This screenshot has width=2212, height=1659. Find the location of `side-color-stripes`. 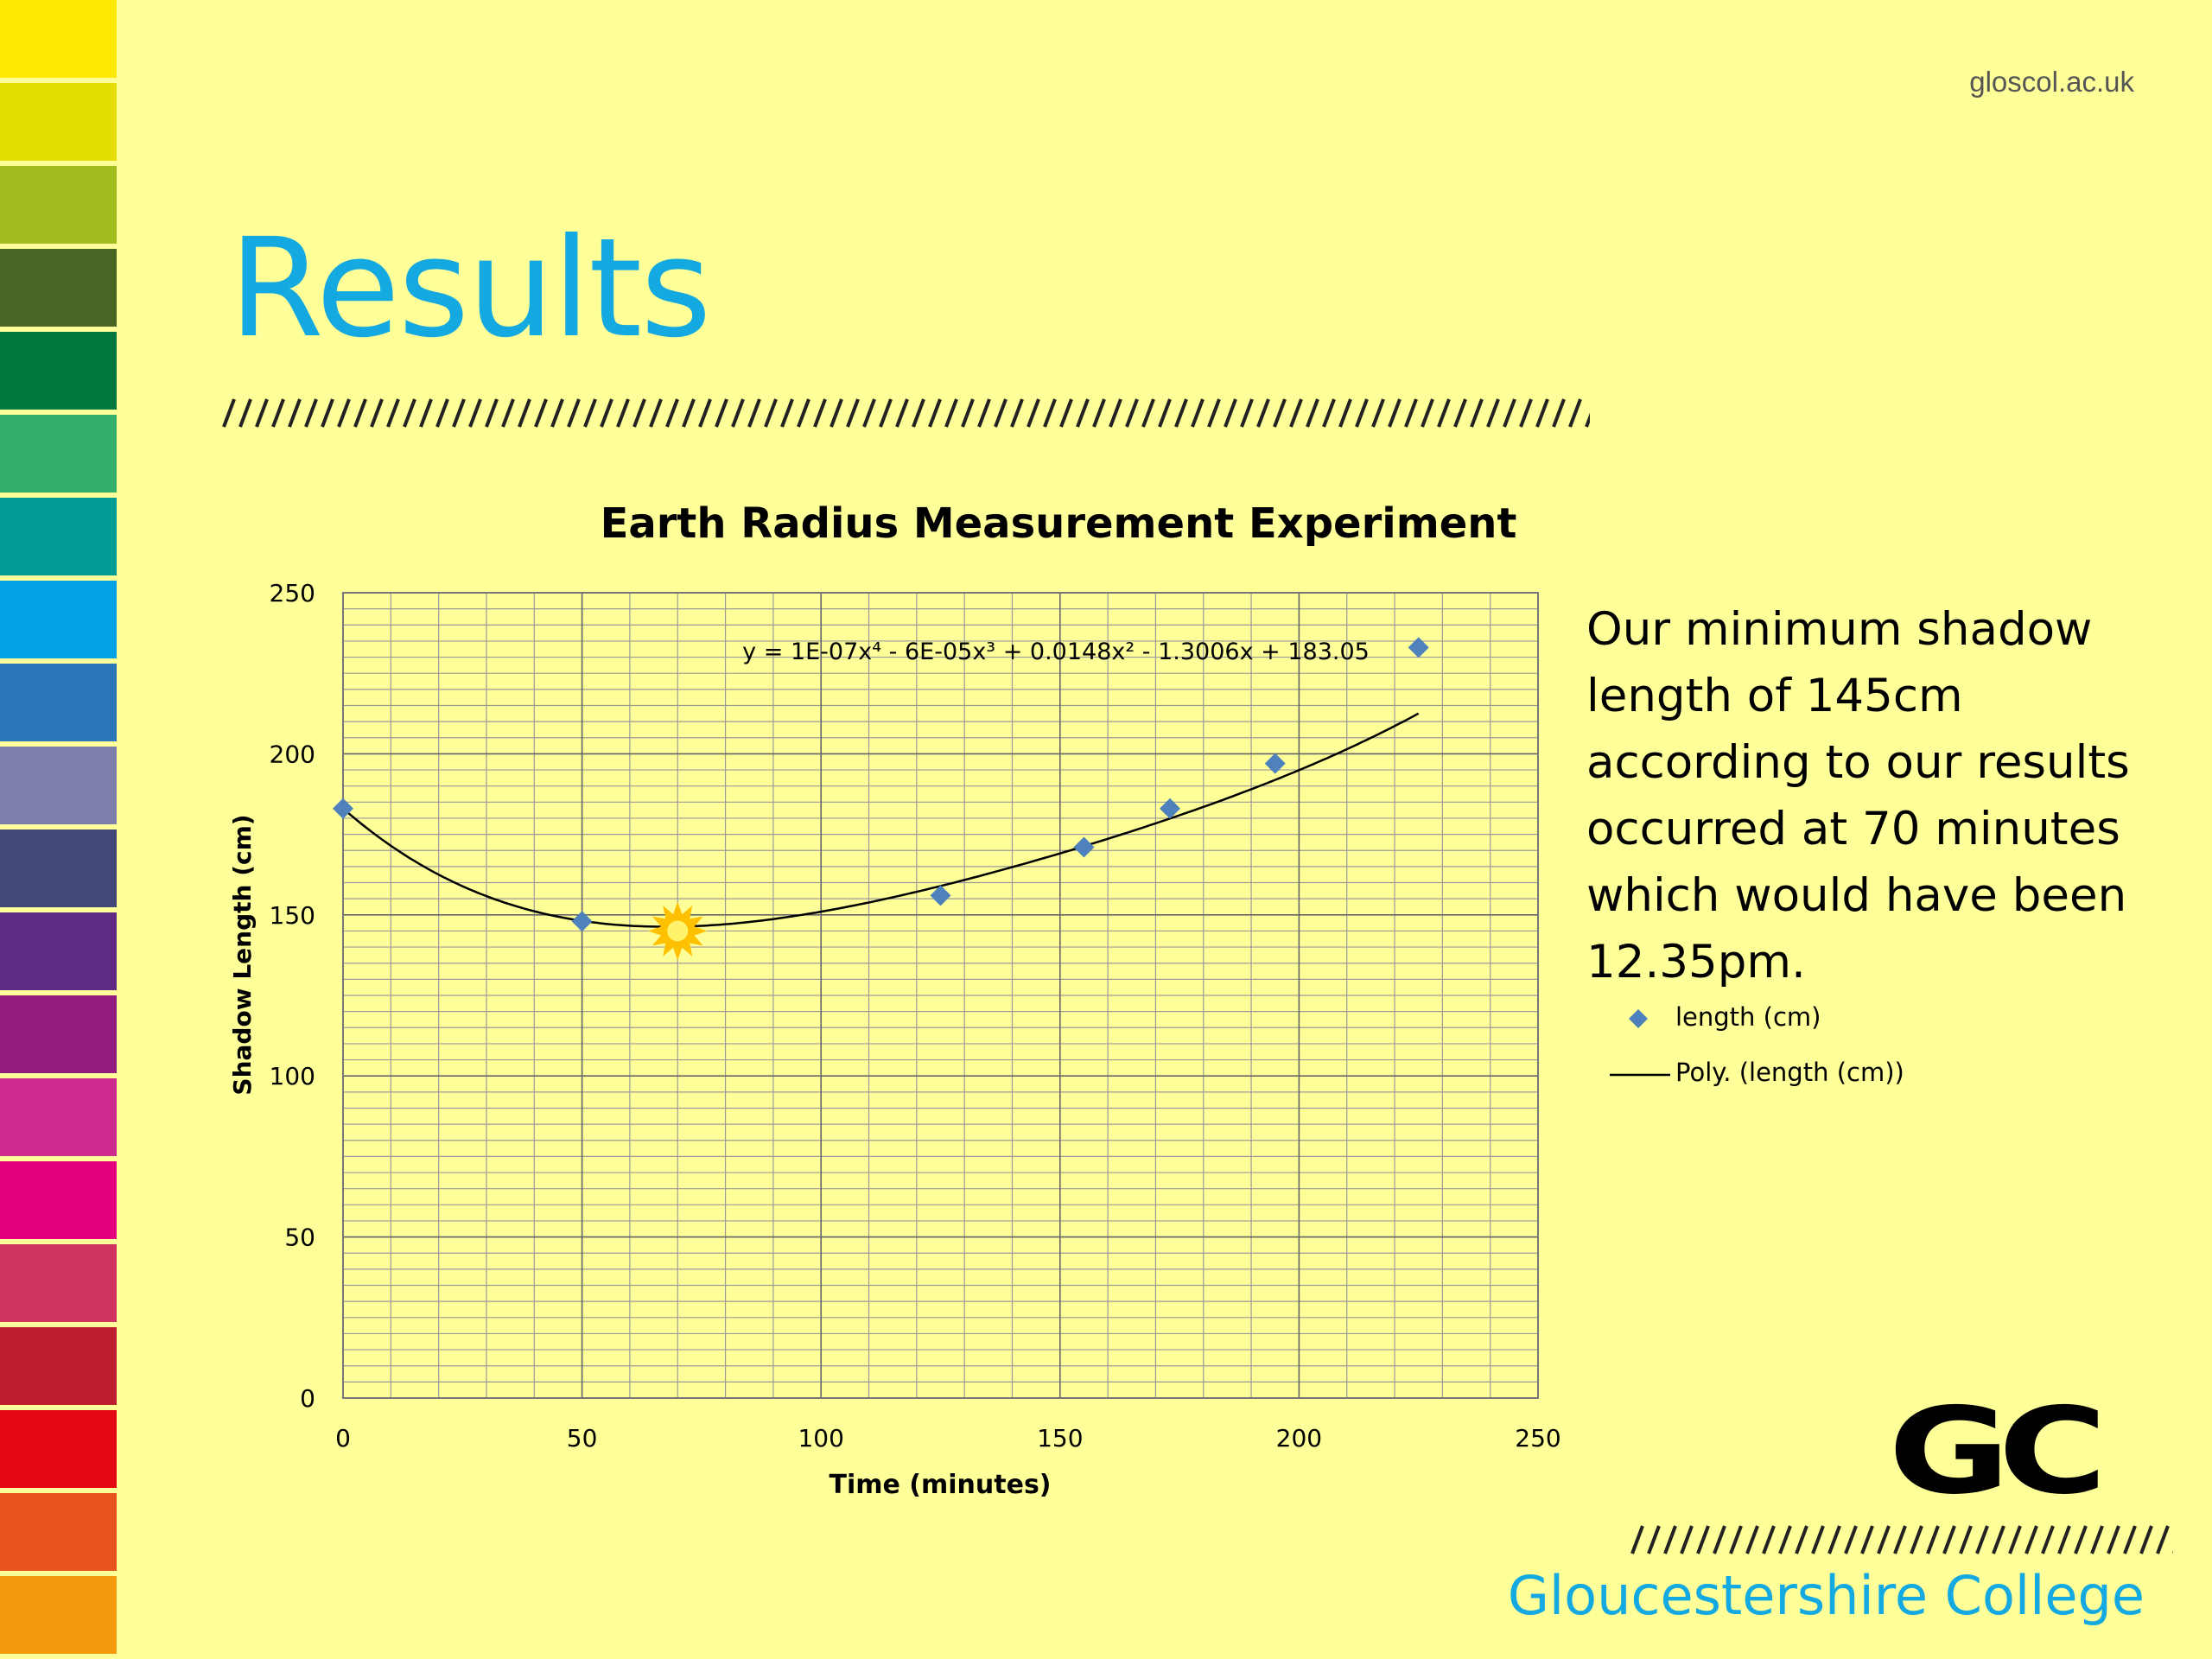

side-color-stripes is located at coordinates (58, 829).